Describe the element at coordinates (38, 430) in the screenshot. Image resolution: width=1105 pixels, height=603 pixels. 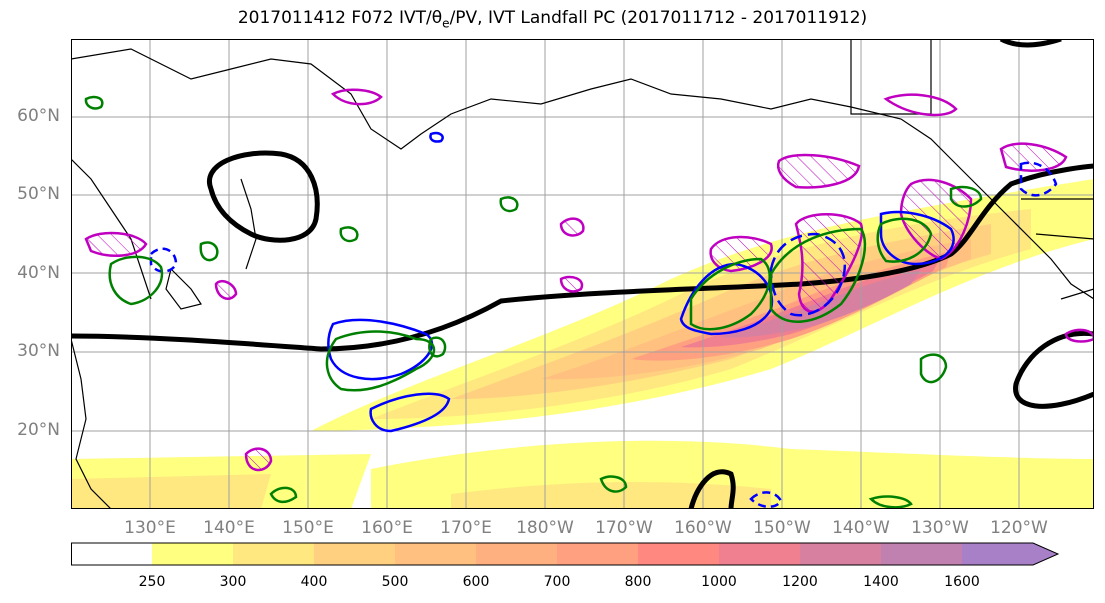
I see `lat-label-20n: 20°N` at that location.